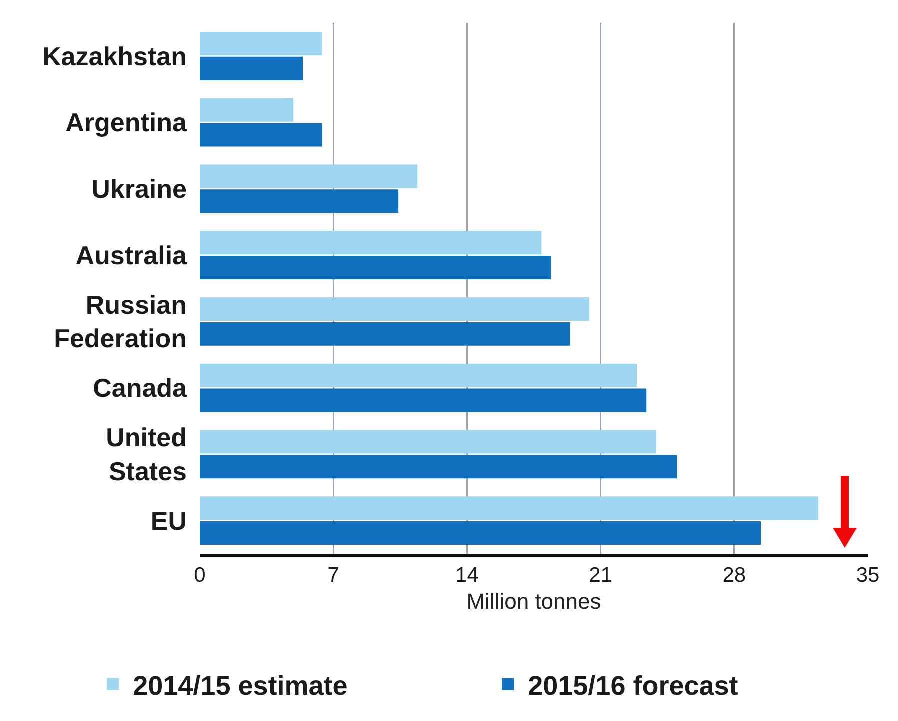  Describe the element at coordinates (334, 576) in the screenshot. I see `x-tick-label: 7` at that location.